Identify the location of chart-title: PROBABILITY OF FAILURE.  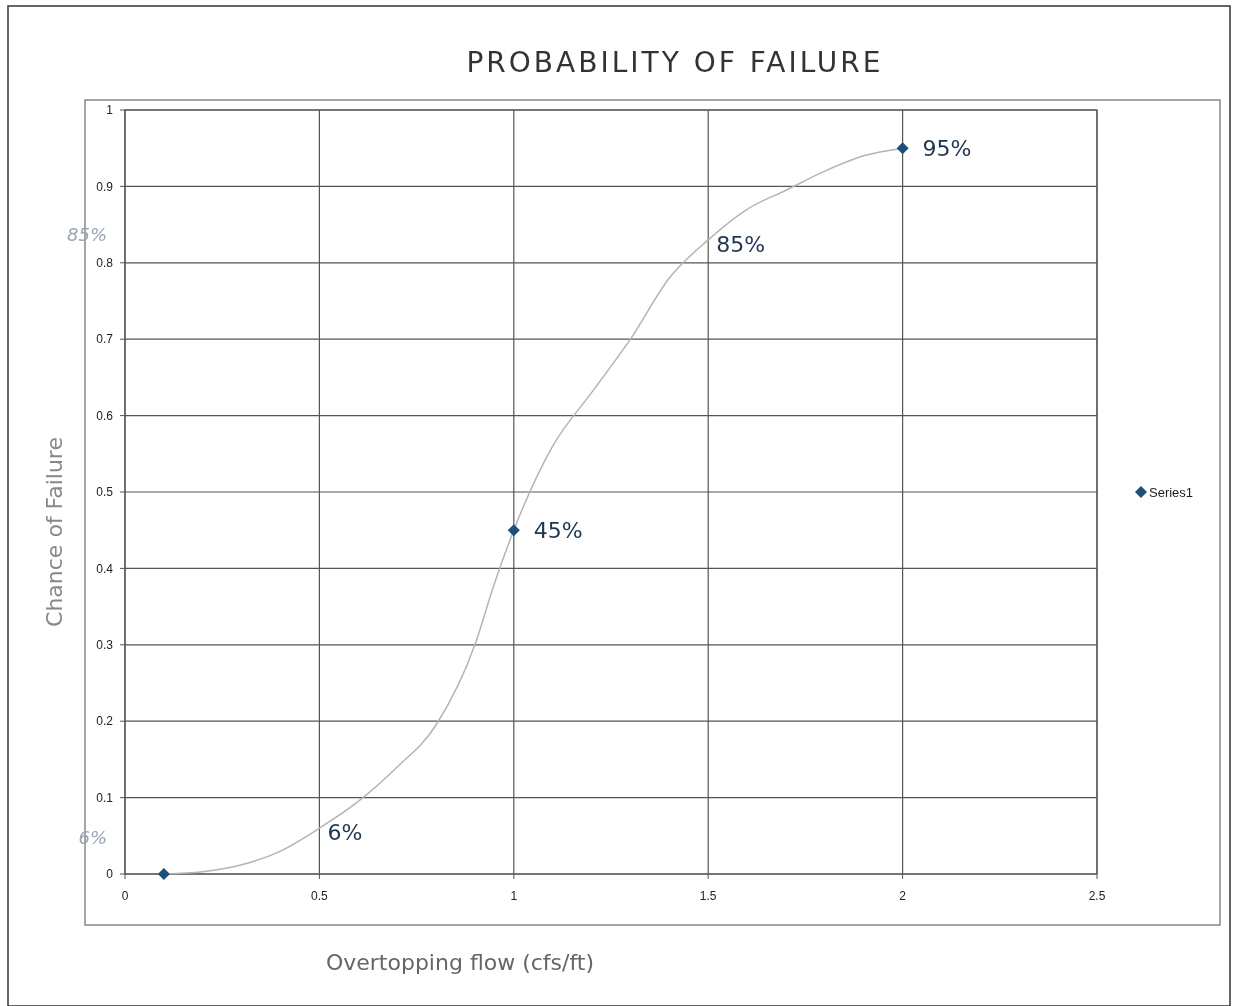
(675, 62).